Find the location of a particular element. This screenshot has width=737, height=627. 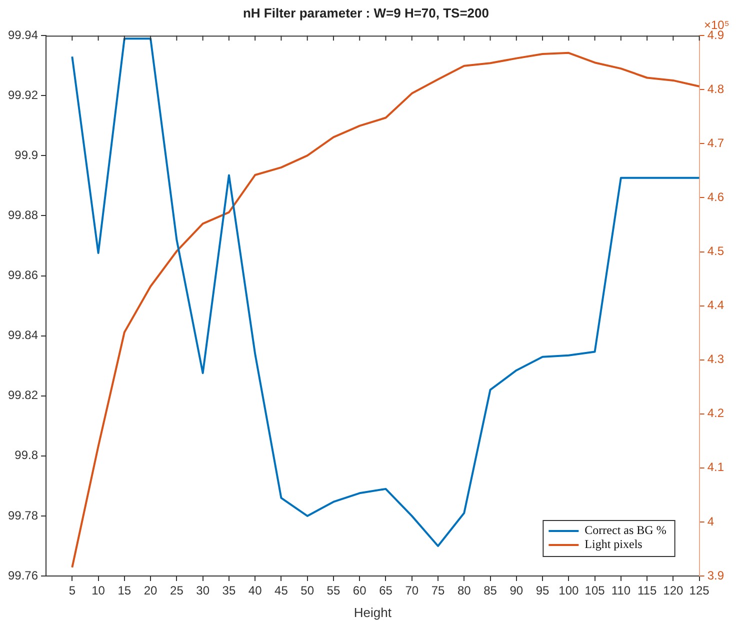

x-tick-label: 75 is located at coordinates (438, 591).